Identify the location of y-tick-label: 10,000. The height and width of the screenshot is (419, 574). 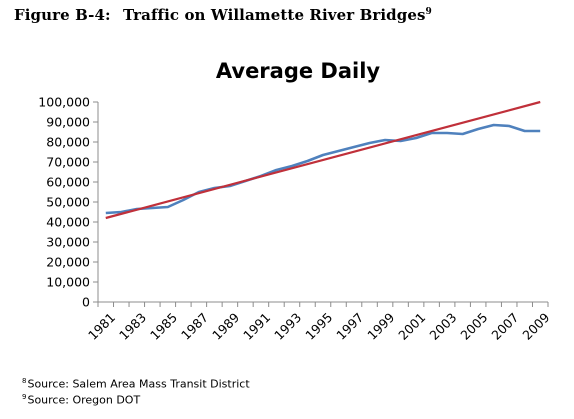
(68, 282).